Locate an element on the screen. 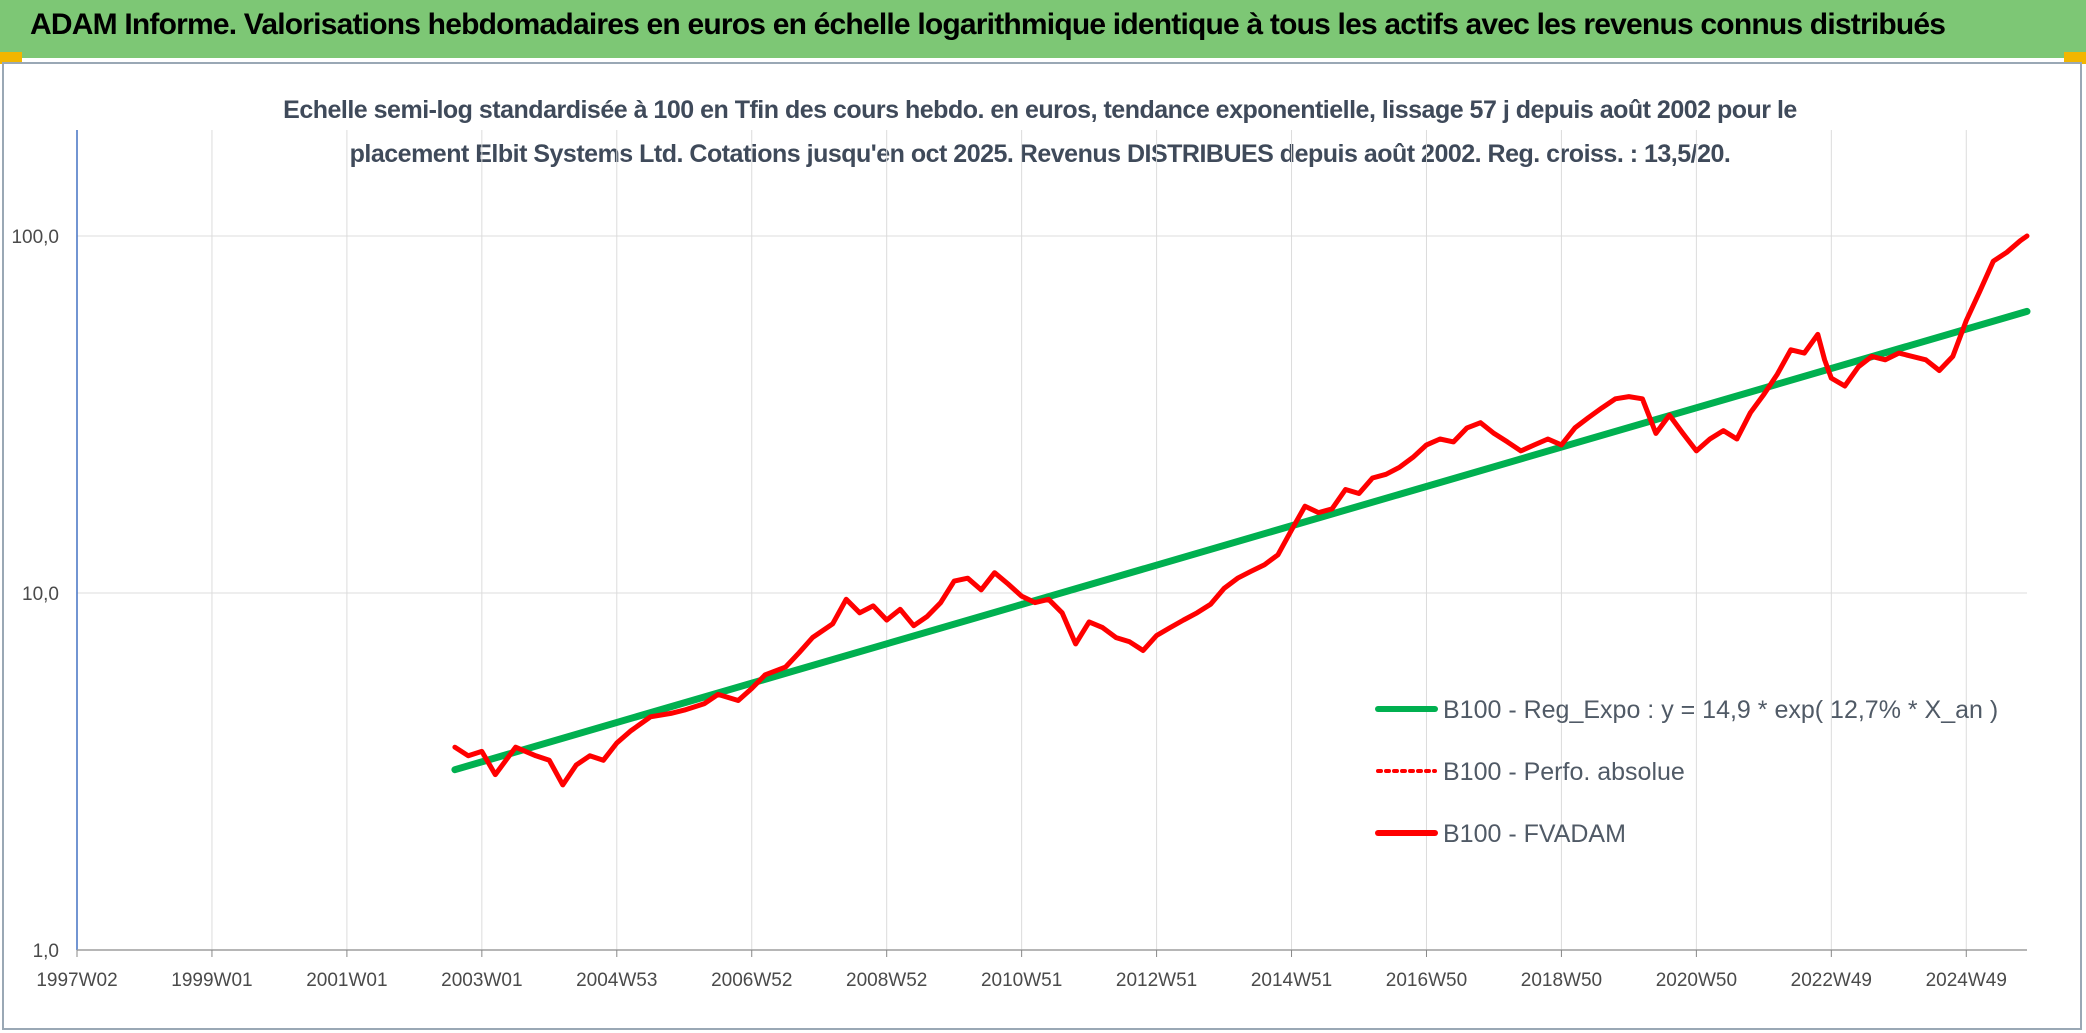  x-tick-label: 2014W51 is located at coordinates (1291, 980).